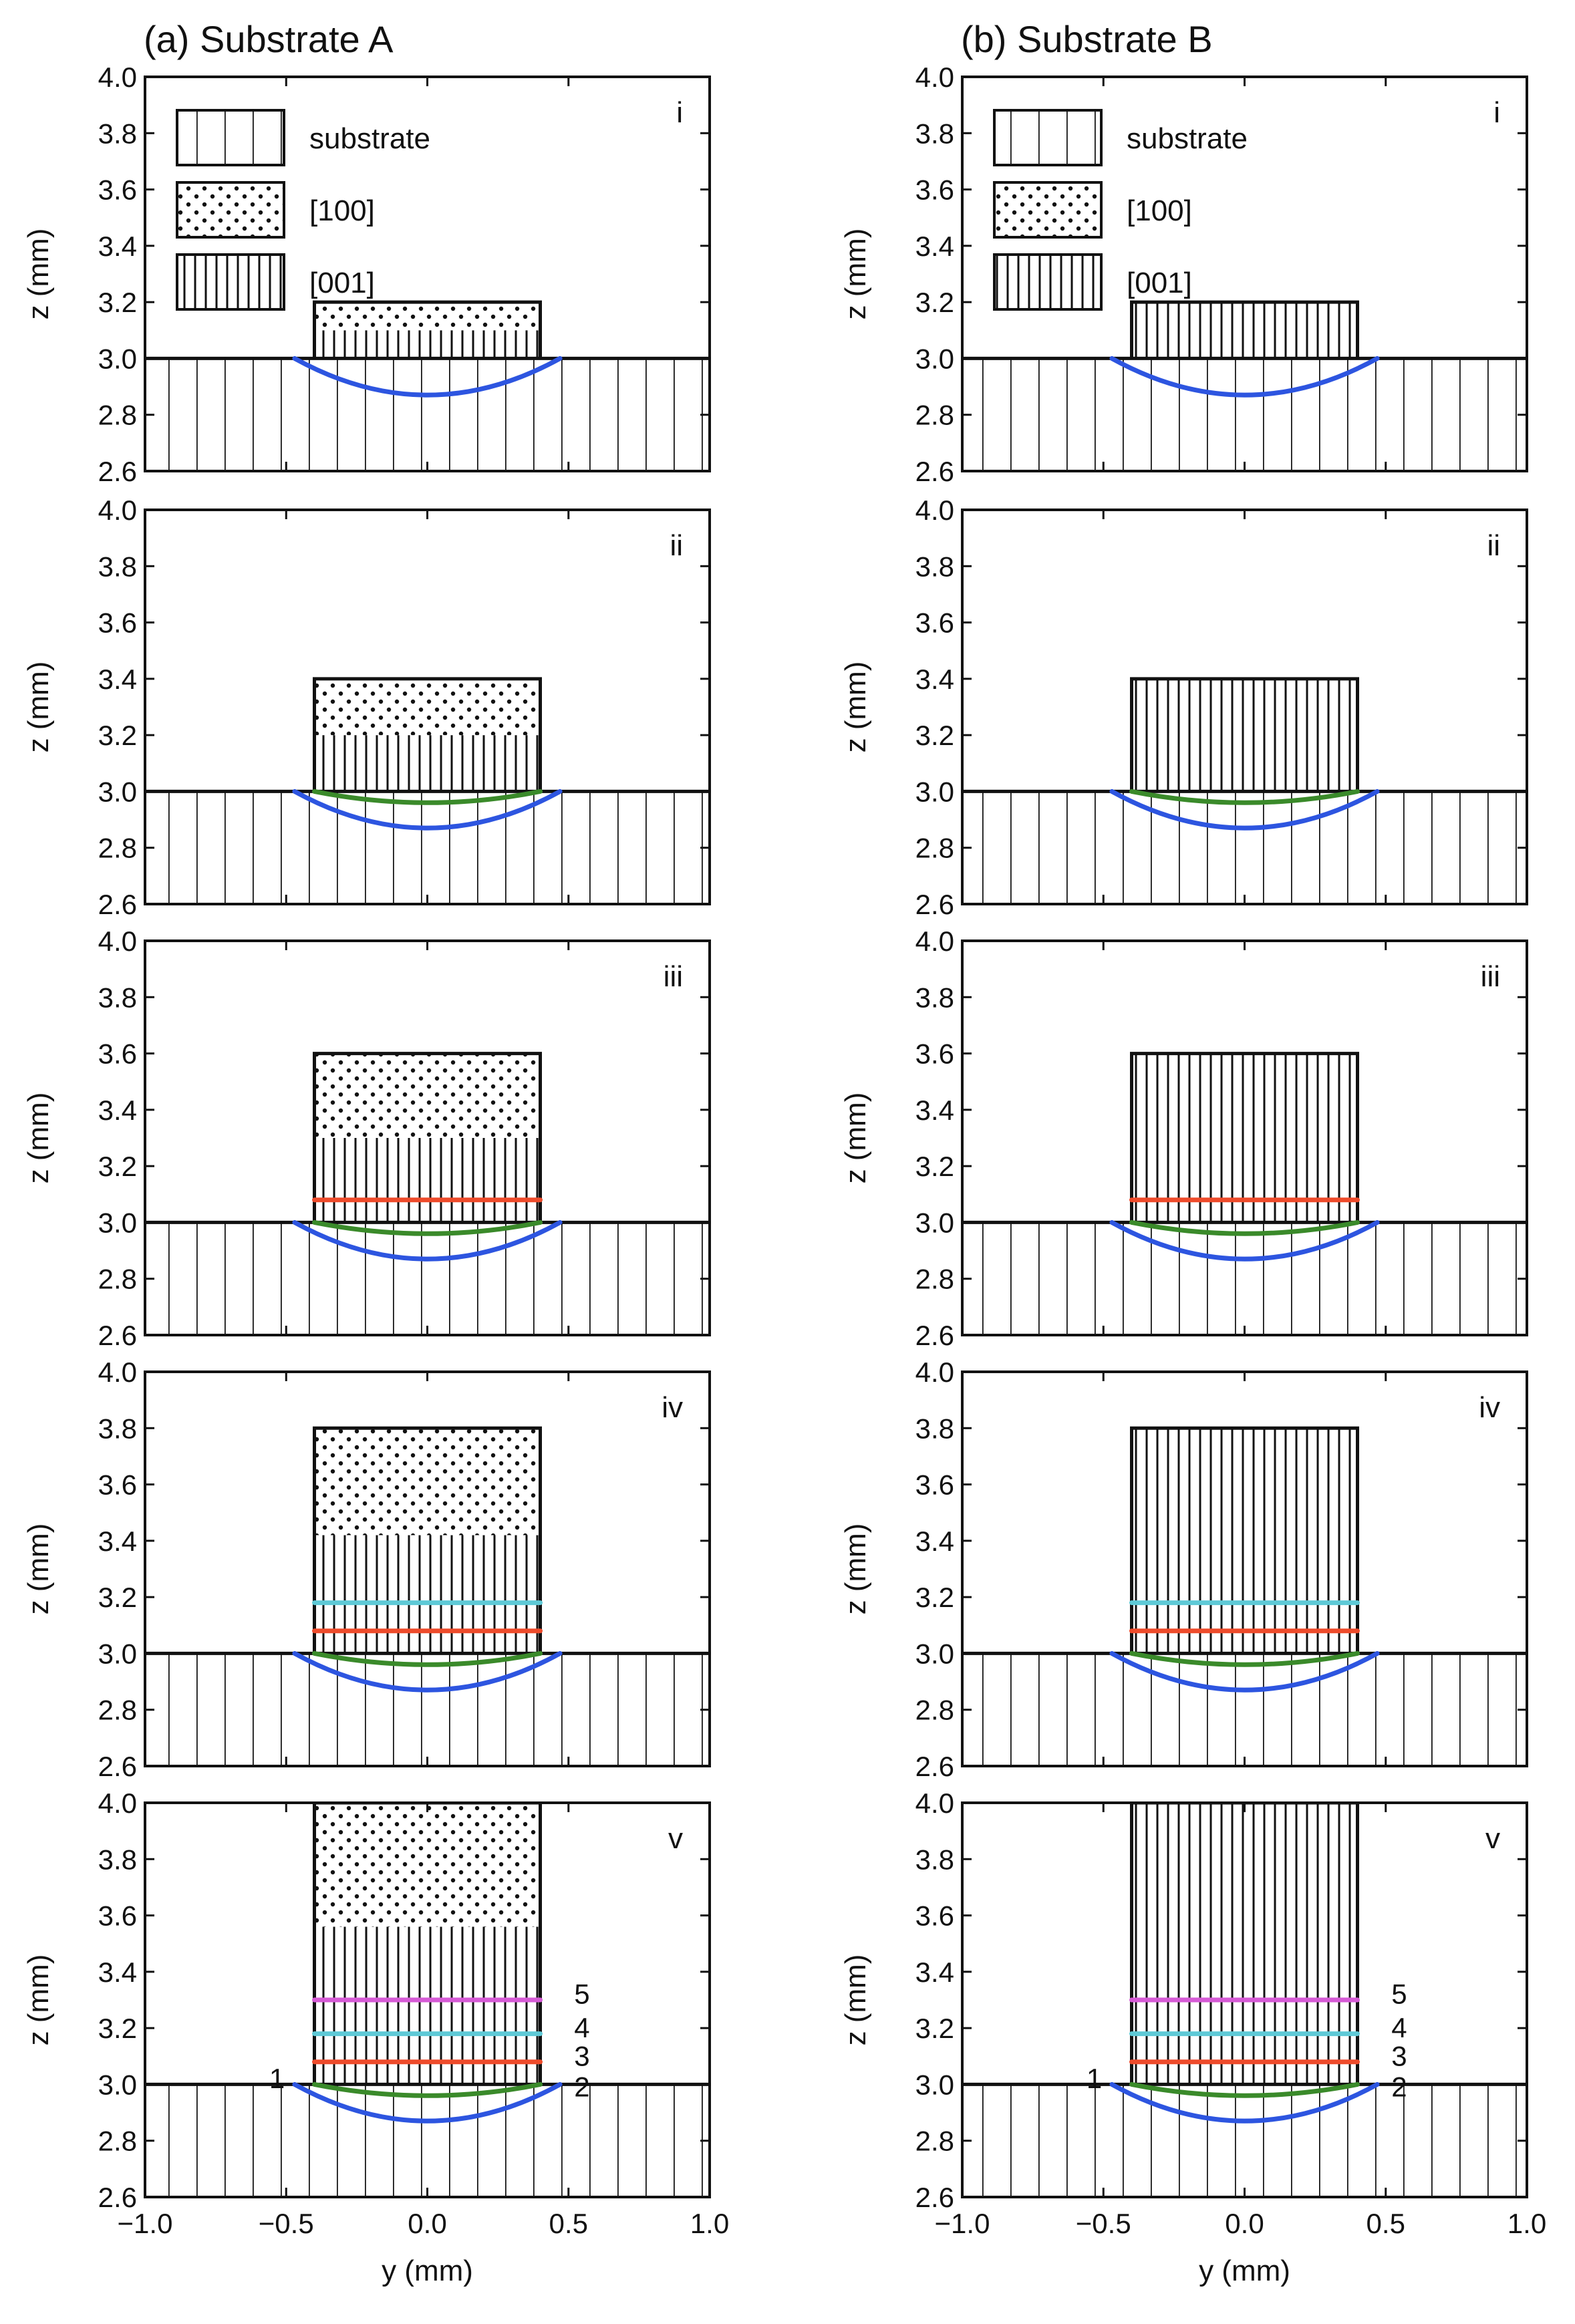  What do you see at coordinates (1244, 2271) in the screenshot?
I see `x-axis-label: y (mm)` at bounding box center [1244, 2271].